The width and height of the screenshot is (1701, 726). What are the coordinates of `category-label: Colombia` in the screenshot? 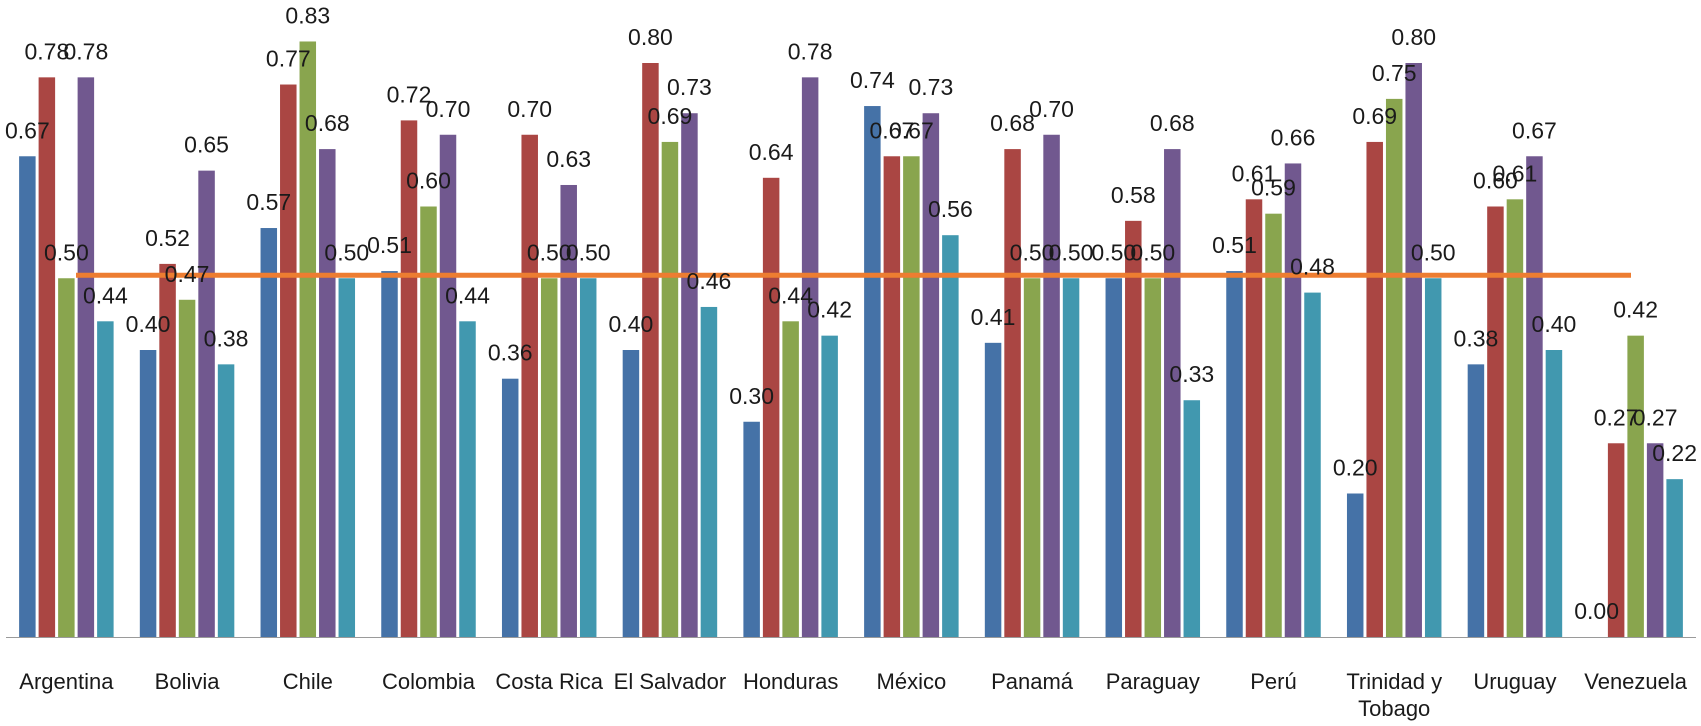 It's located at (429, 681).